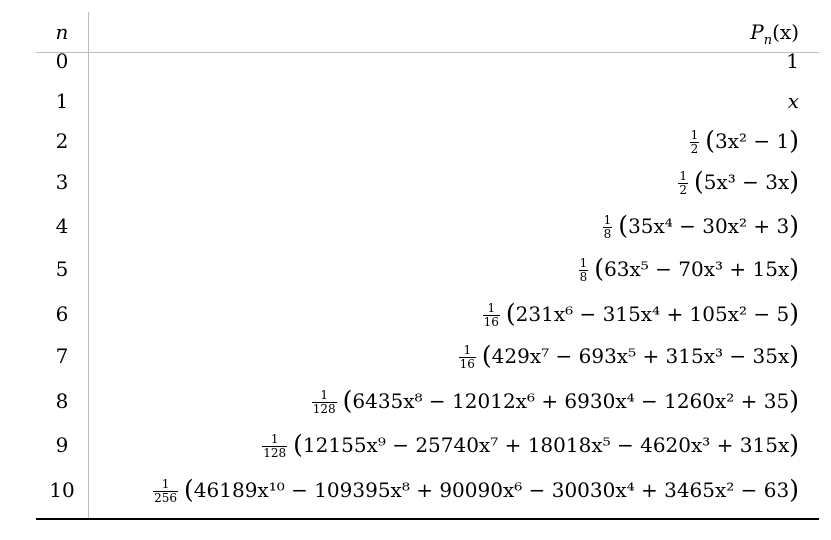  I want to click on fraction-denominator: 256, so click(166, 498).